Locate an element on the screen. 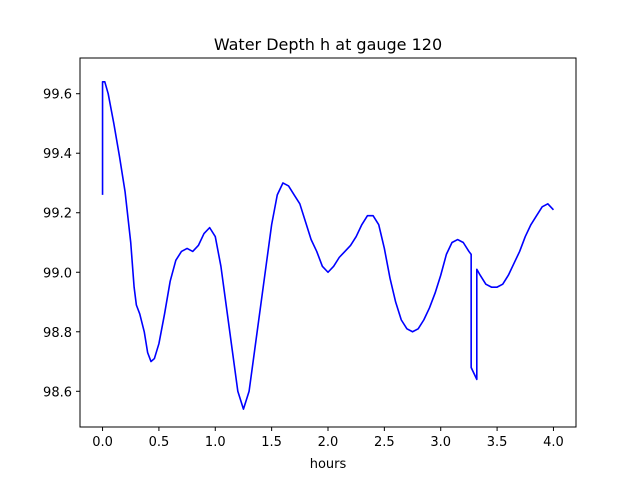  y-tick-label: 99.4 is located at coordinates (57, 154).